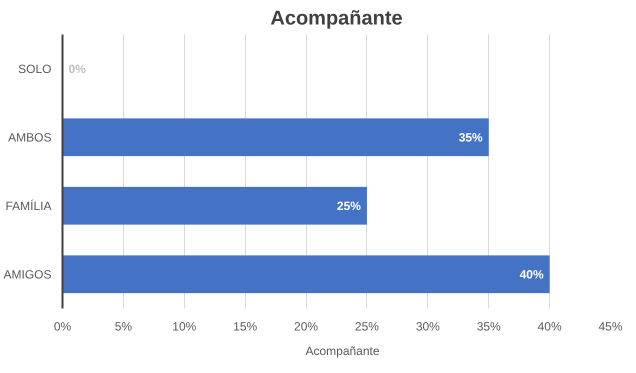  I want to click on chart-title: Acompañante, so click(336, 19).